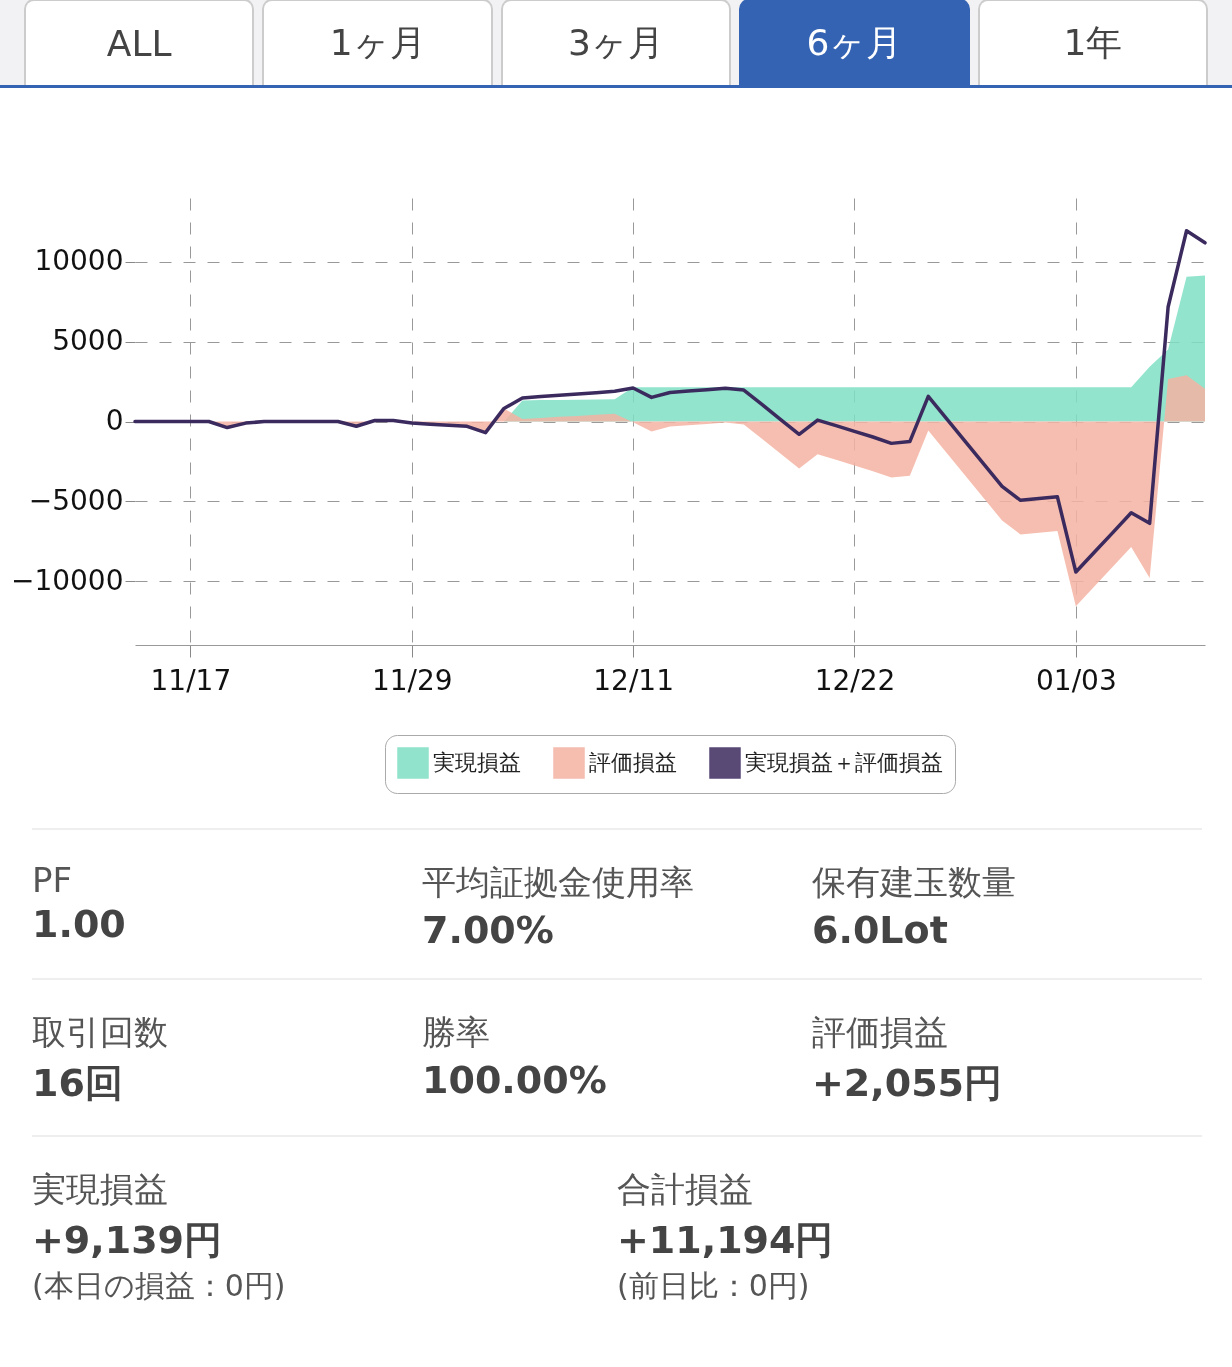 The image size is (1232, 1367). What do you see at coordinates (844, 762) in the screenshot?
I see `legend-label: 実現損益＋評価損益` at bounding box center [844, 762].